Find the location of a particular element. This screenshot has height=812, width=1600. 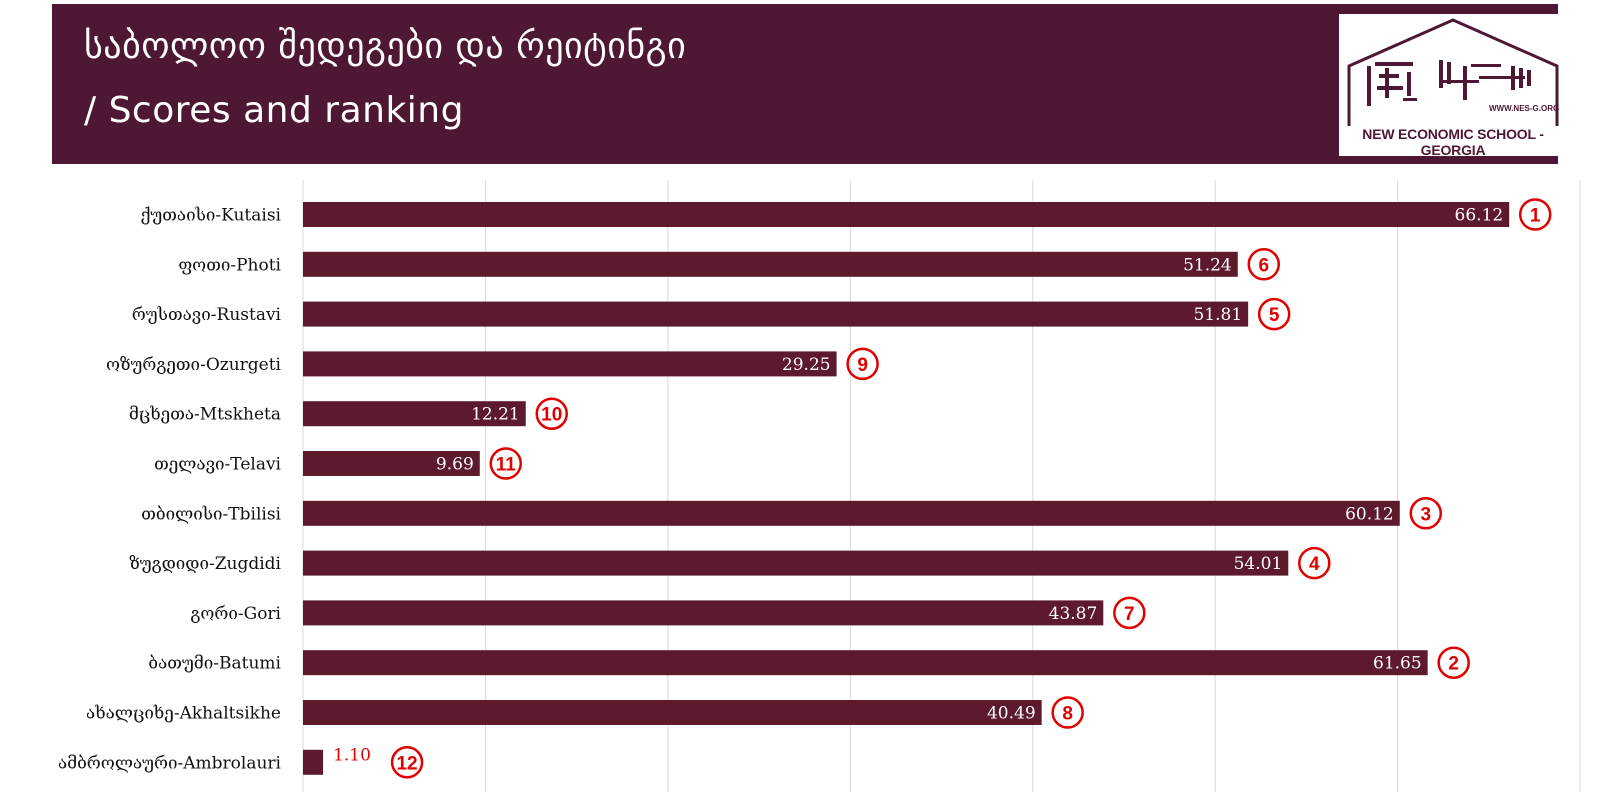

value-label: 60.12 is located at coordinates (1369, 514).